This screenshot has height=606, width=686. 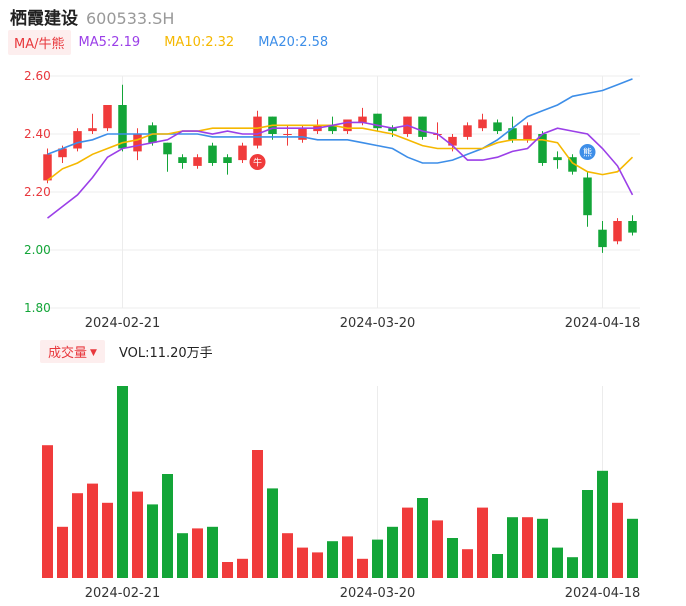 What do you see at coordinates (44, 19) in the screenshot?
I see `stock-name: 栖霞建设` at bounding box center [44, 19].